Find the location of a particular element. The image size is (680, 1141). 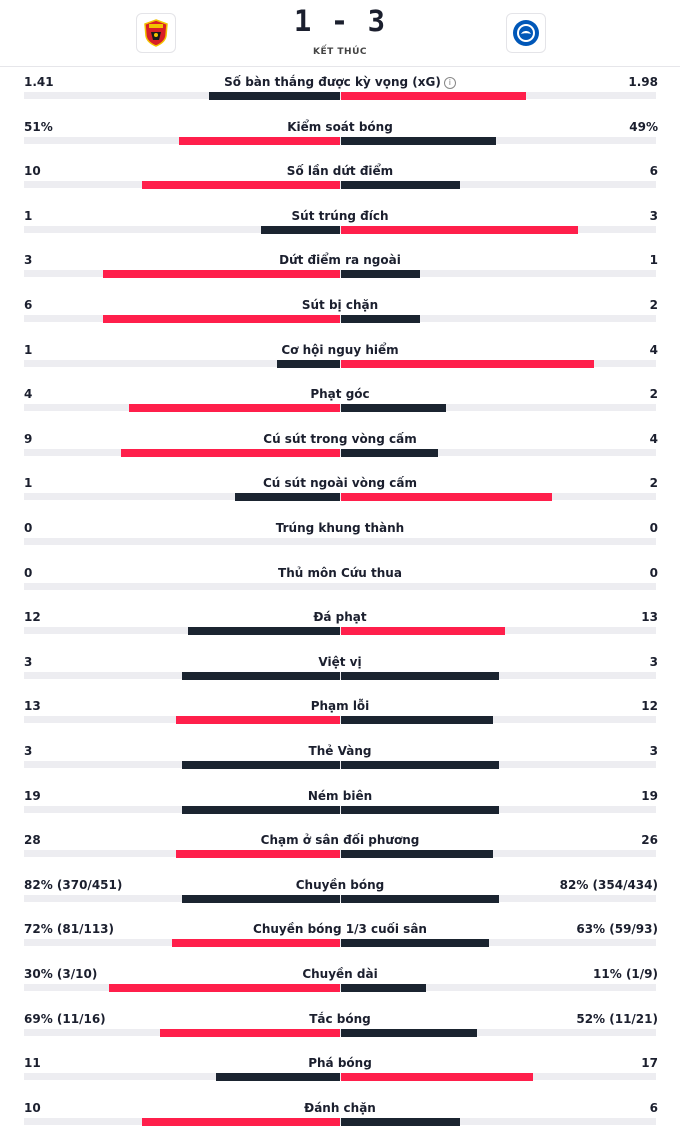

home-stat-value: 1 is located at coordinates (28, 215).